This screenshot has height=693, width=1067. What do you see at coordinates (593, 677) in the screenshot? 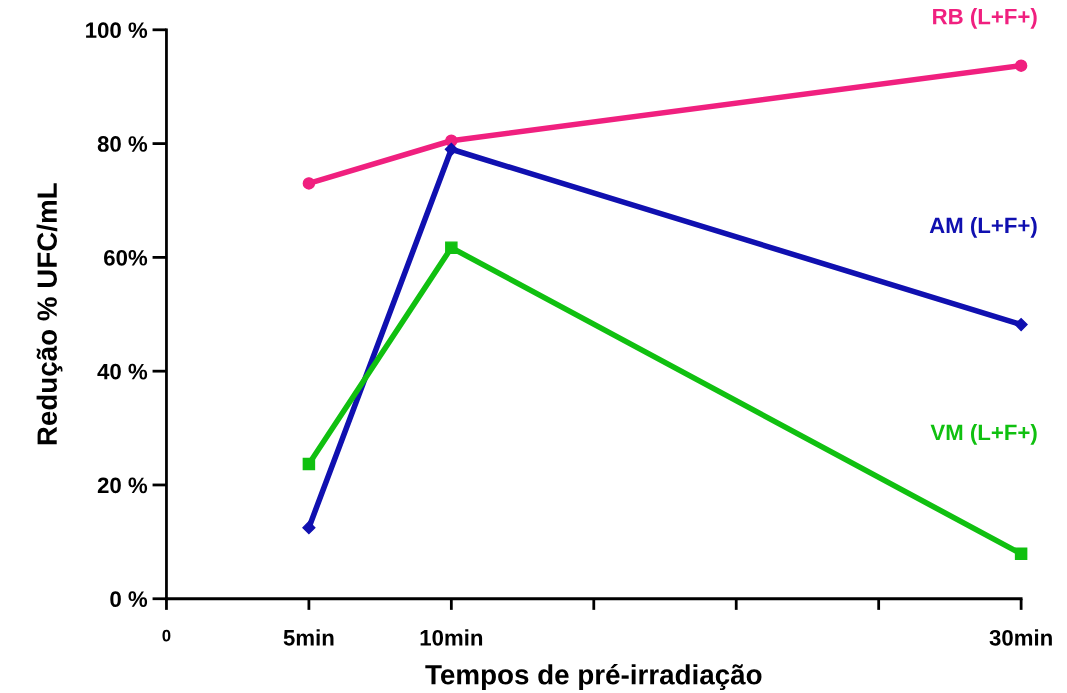
I see `x-axis-title: Tempos de pré-irradiação` at bounding box center [593, 677].